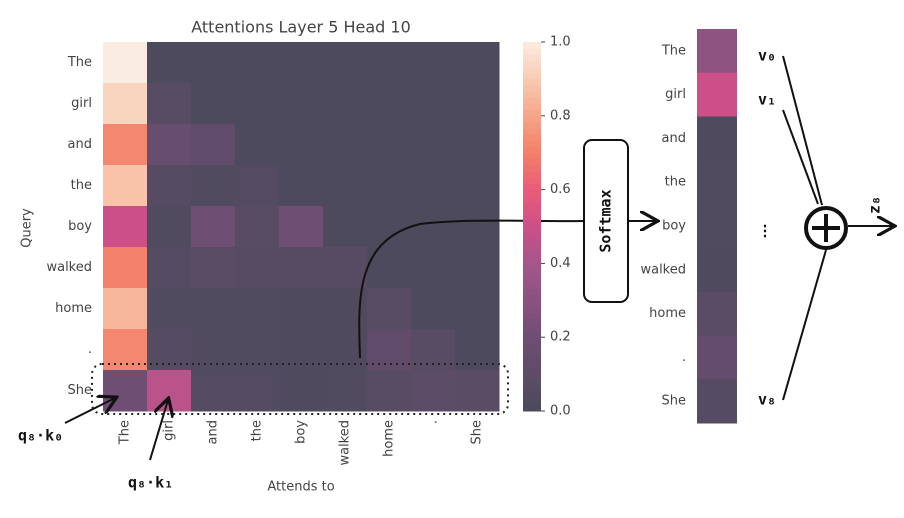 The image size is (904, 518). Describe the element at coordinates (257, 430) in the screenshot. I see `x-tick-label: the` at that location.